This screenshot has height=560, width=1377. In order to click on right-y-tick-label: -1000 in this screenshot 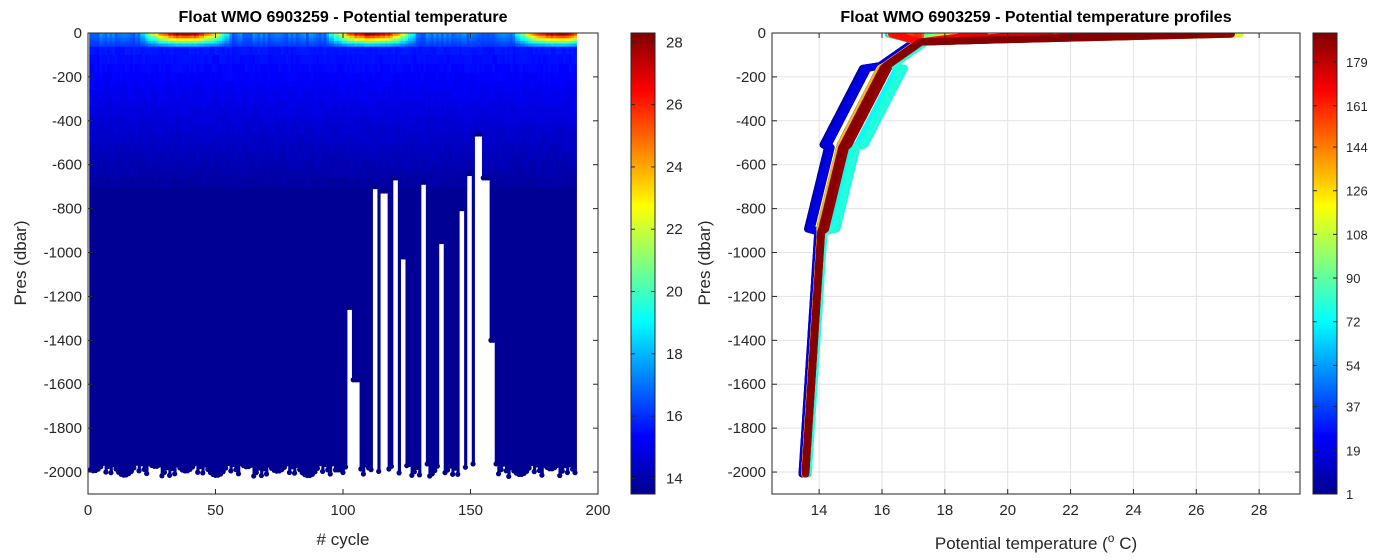, I will do `click(747, 253)`.